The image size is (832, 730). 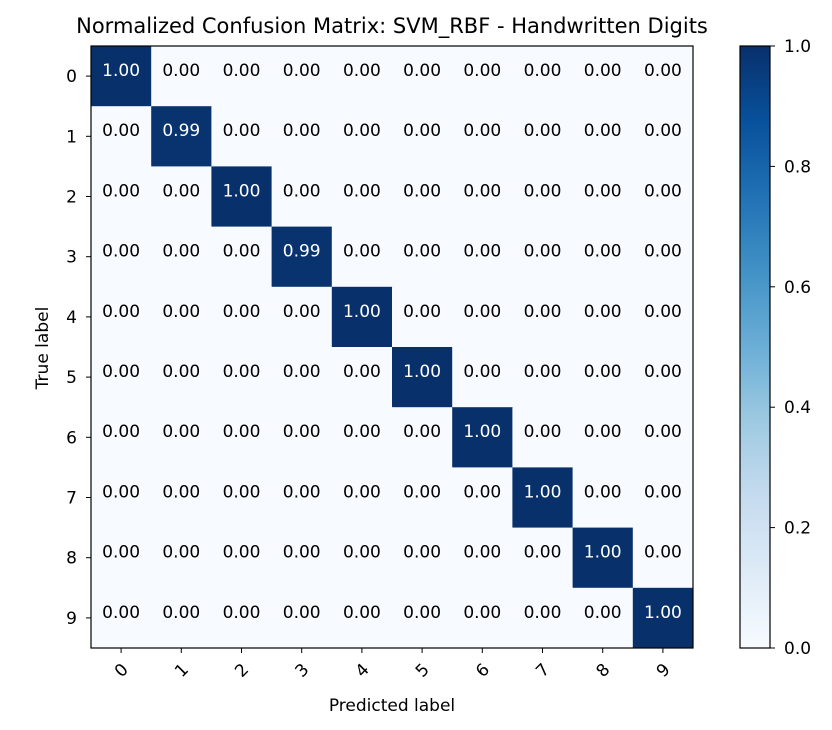 I want to click on cell-value-label-5-6: 0.00, so click(x=482, y=372).